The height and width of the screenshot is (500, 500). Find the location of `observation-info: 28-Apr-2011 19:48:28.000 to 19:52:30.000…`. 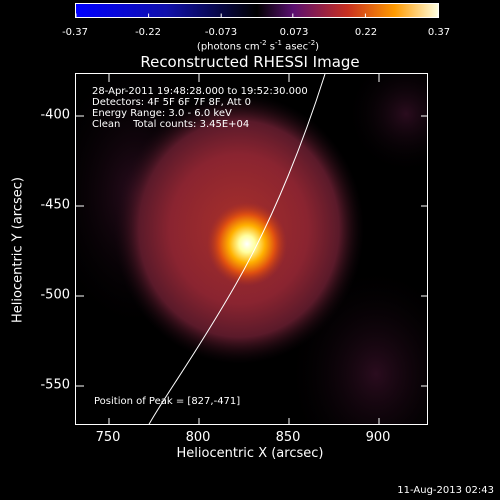

observation-info: 28-Apr-2011 19:48:28.000 to 19:52:30.000… is located at coordinates (200, 108).